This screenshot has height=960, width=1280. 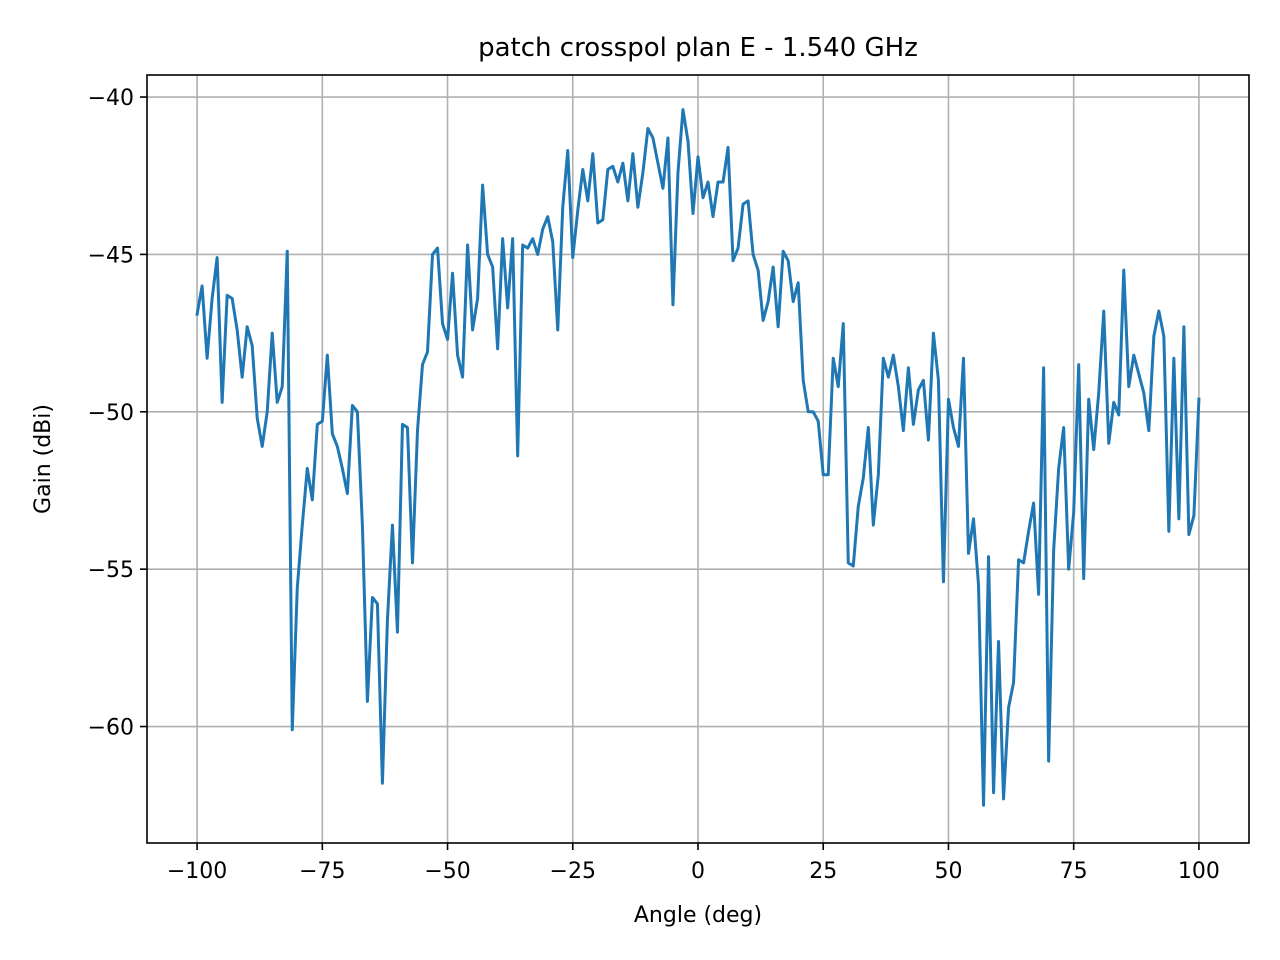 I want to click on x-tick-label: 100, so click(x=1199, y=871).